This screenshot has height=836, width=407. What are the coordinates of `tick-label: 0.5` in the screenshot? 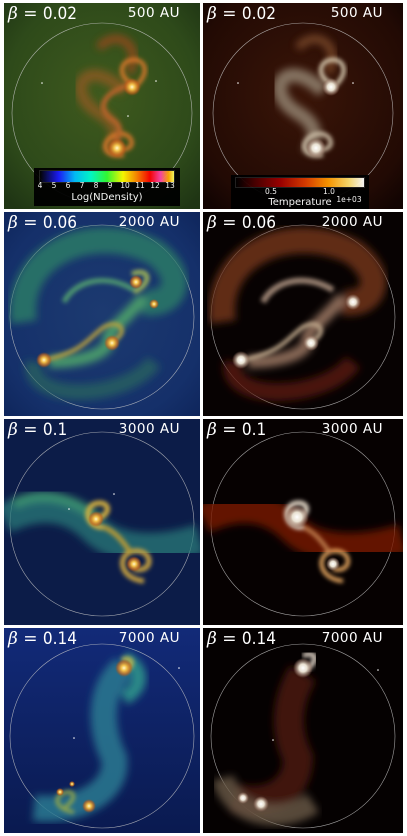 It's located at (271, 191).